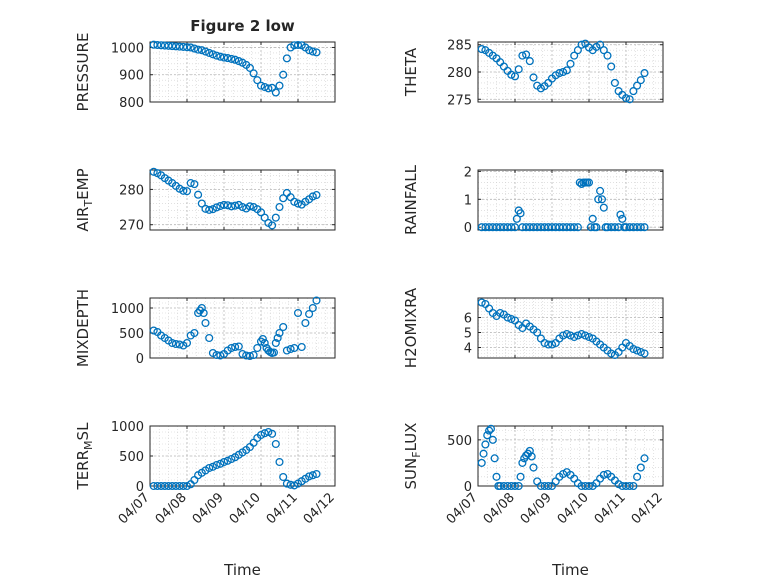 Image resolution: width=778 pixels, height=587 pixels. What do you see at coordinates (131, 334) in the screenshot?
I see `y-tick-label: 500` at bounding box center [131, 334].